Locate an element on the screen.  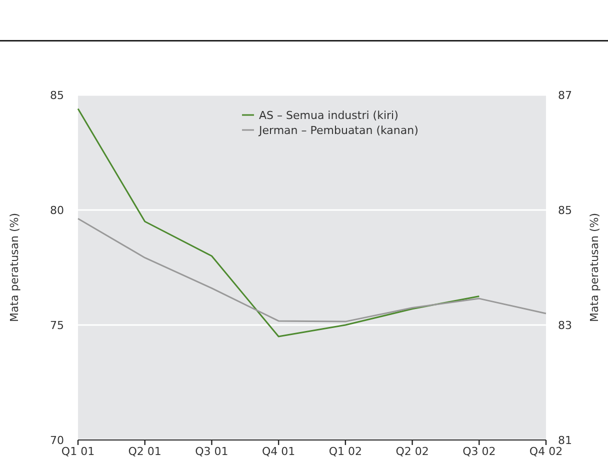
x-tick-label: Q2 01 is located at coordinates (145, 451).